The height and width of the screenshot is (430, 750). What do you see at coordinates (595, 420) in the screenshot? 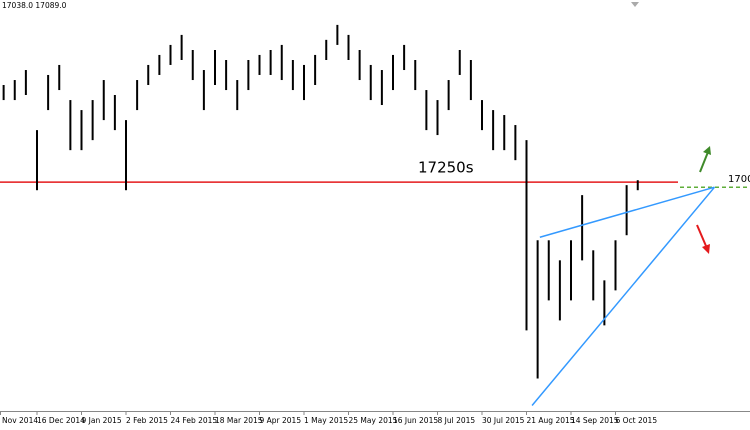
I see `x-tick-label: 14 Sep 2015` at bounding box center [595, 420].